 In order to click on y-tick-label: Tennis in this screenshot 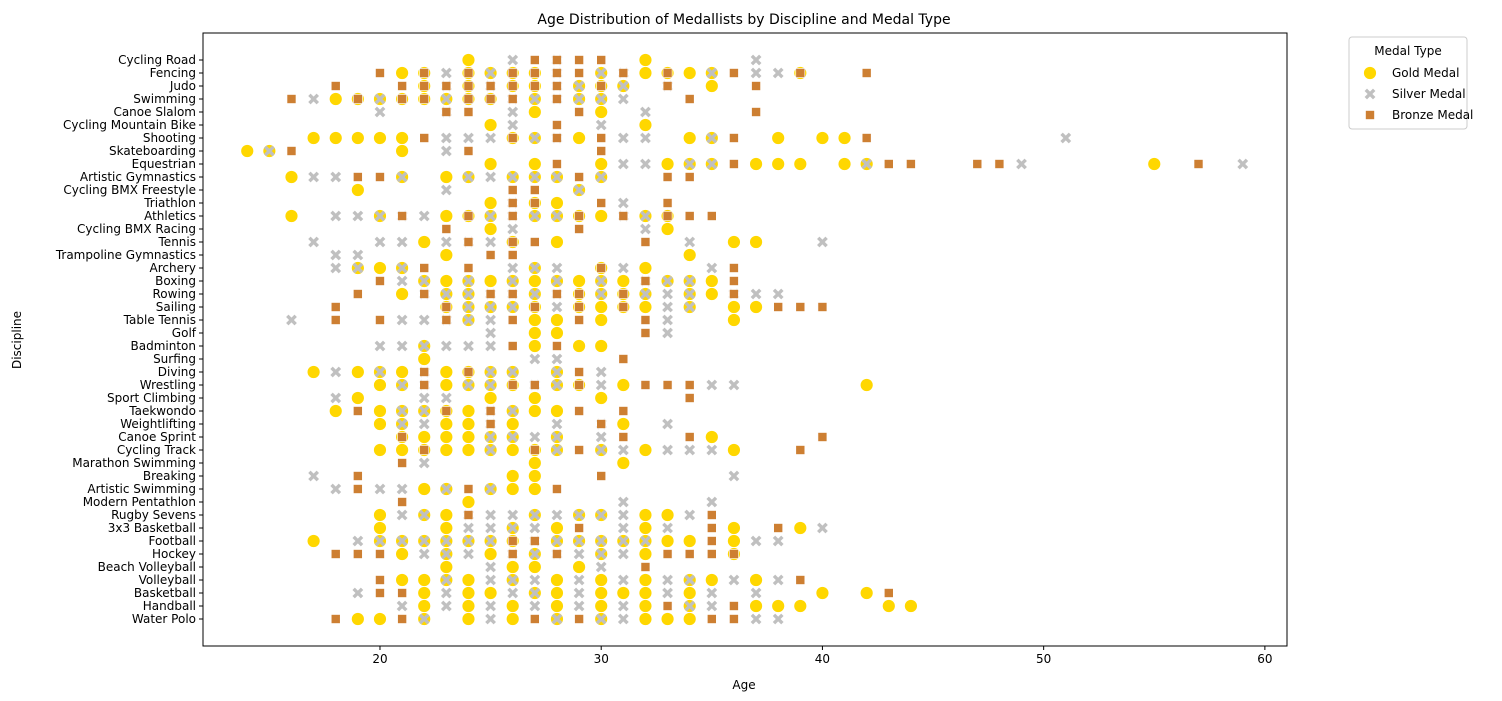, I will do `click(177, 242)`.